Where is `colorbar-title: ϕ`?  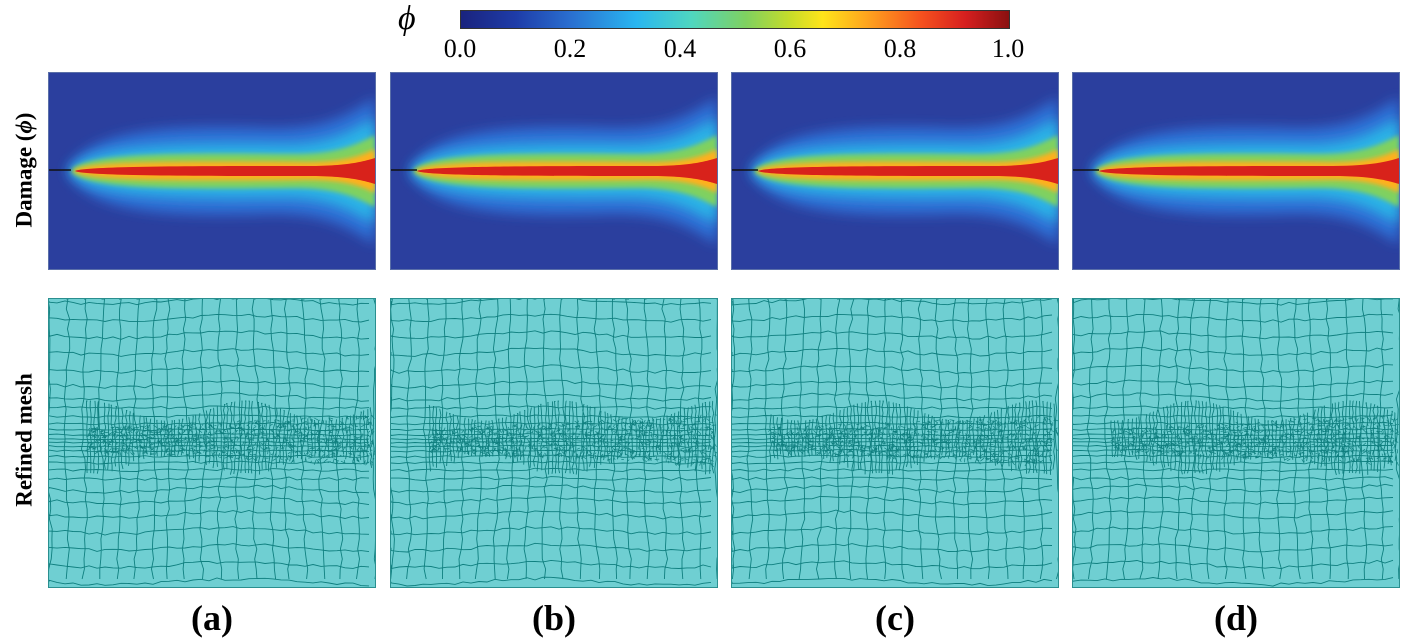
colorbar-title: ϕ is located at coordinates (407, 18).